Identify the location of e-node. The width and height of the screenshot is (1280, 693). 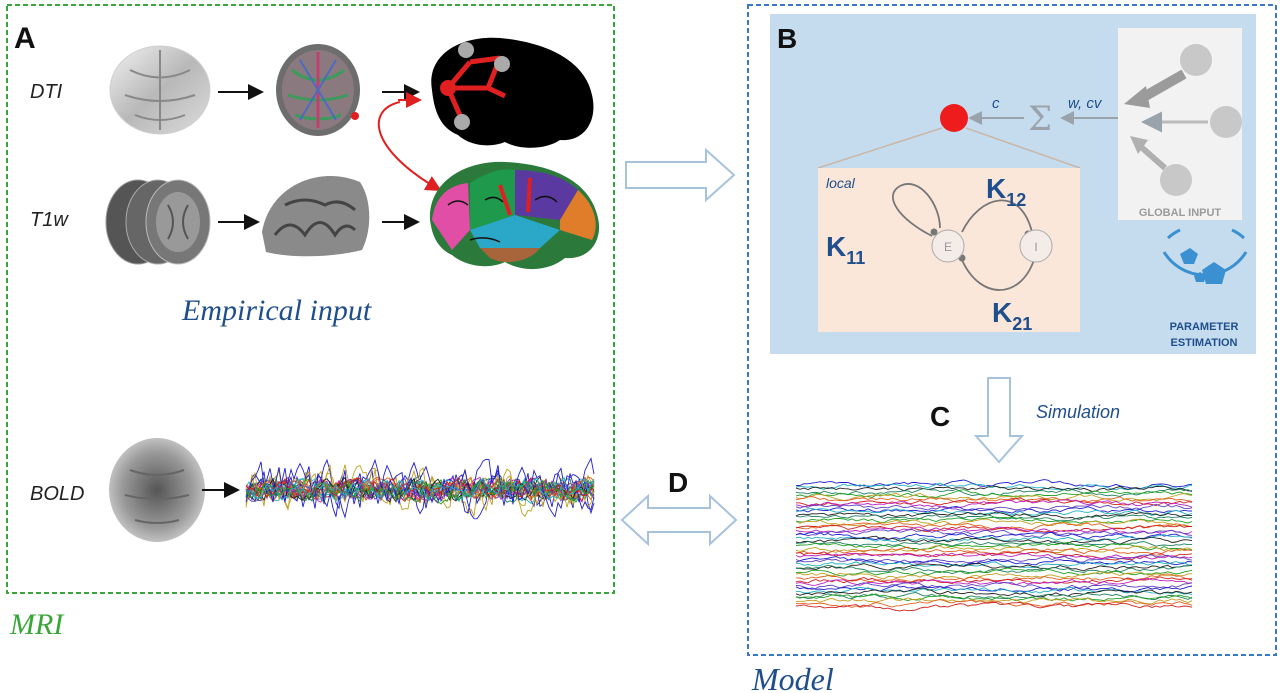
(948, 246).